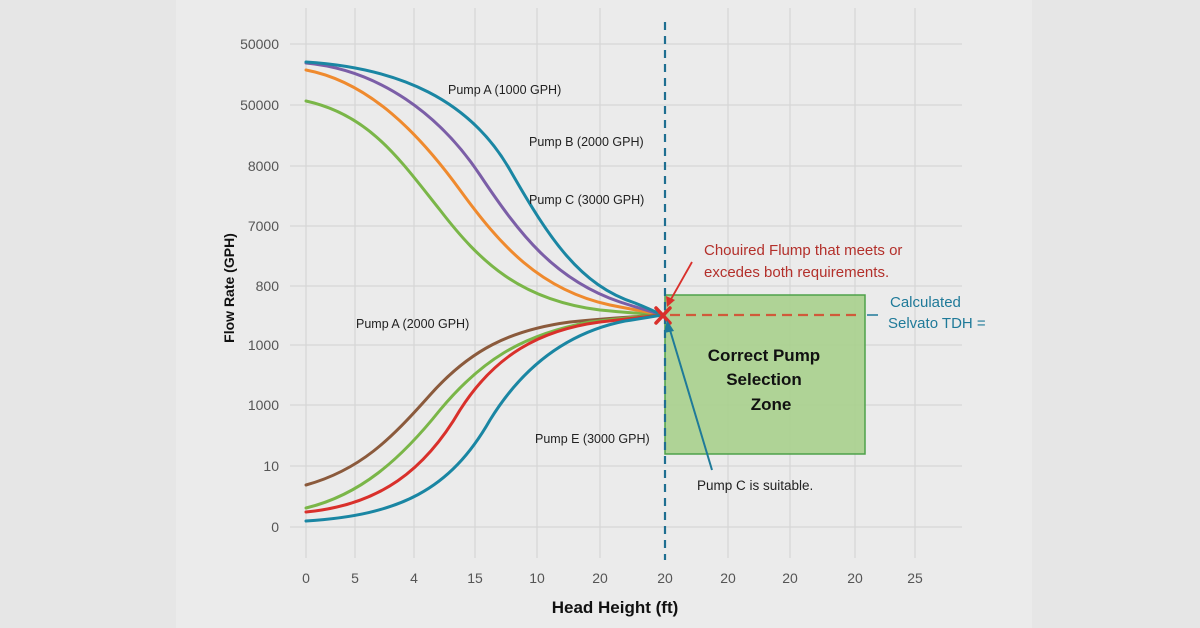 This screenshot has height=628, width=1200. What do you see at coordinates (412, 324) in the screenshot?
I see `label-pump-a-2000: Pump A (2000 GPH)` at bounding box center [412, 324].